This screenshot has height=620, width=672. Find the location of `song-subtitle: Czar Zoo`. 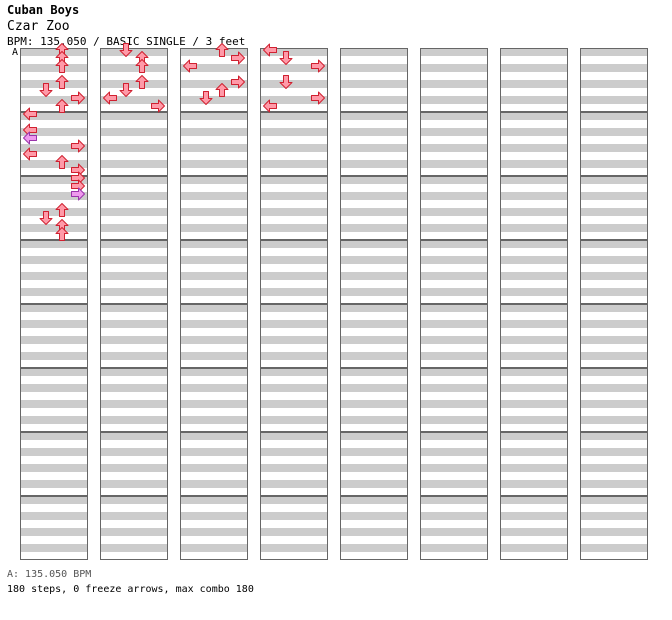

song-subtitle: Czar Zoo is located at coordinates (38, 26).